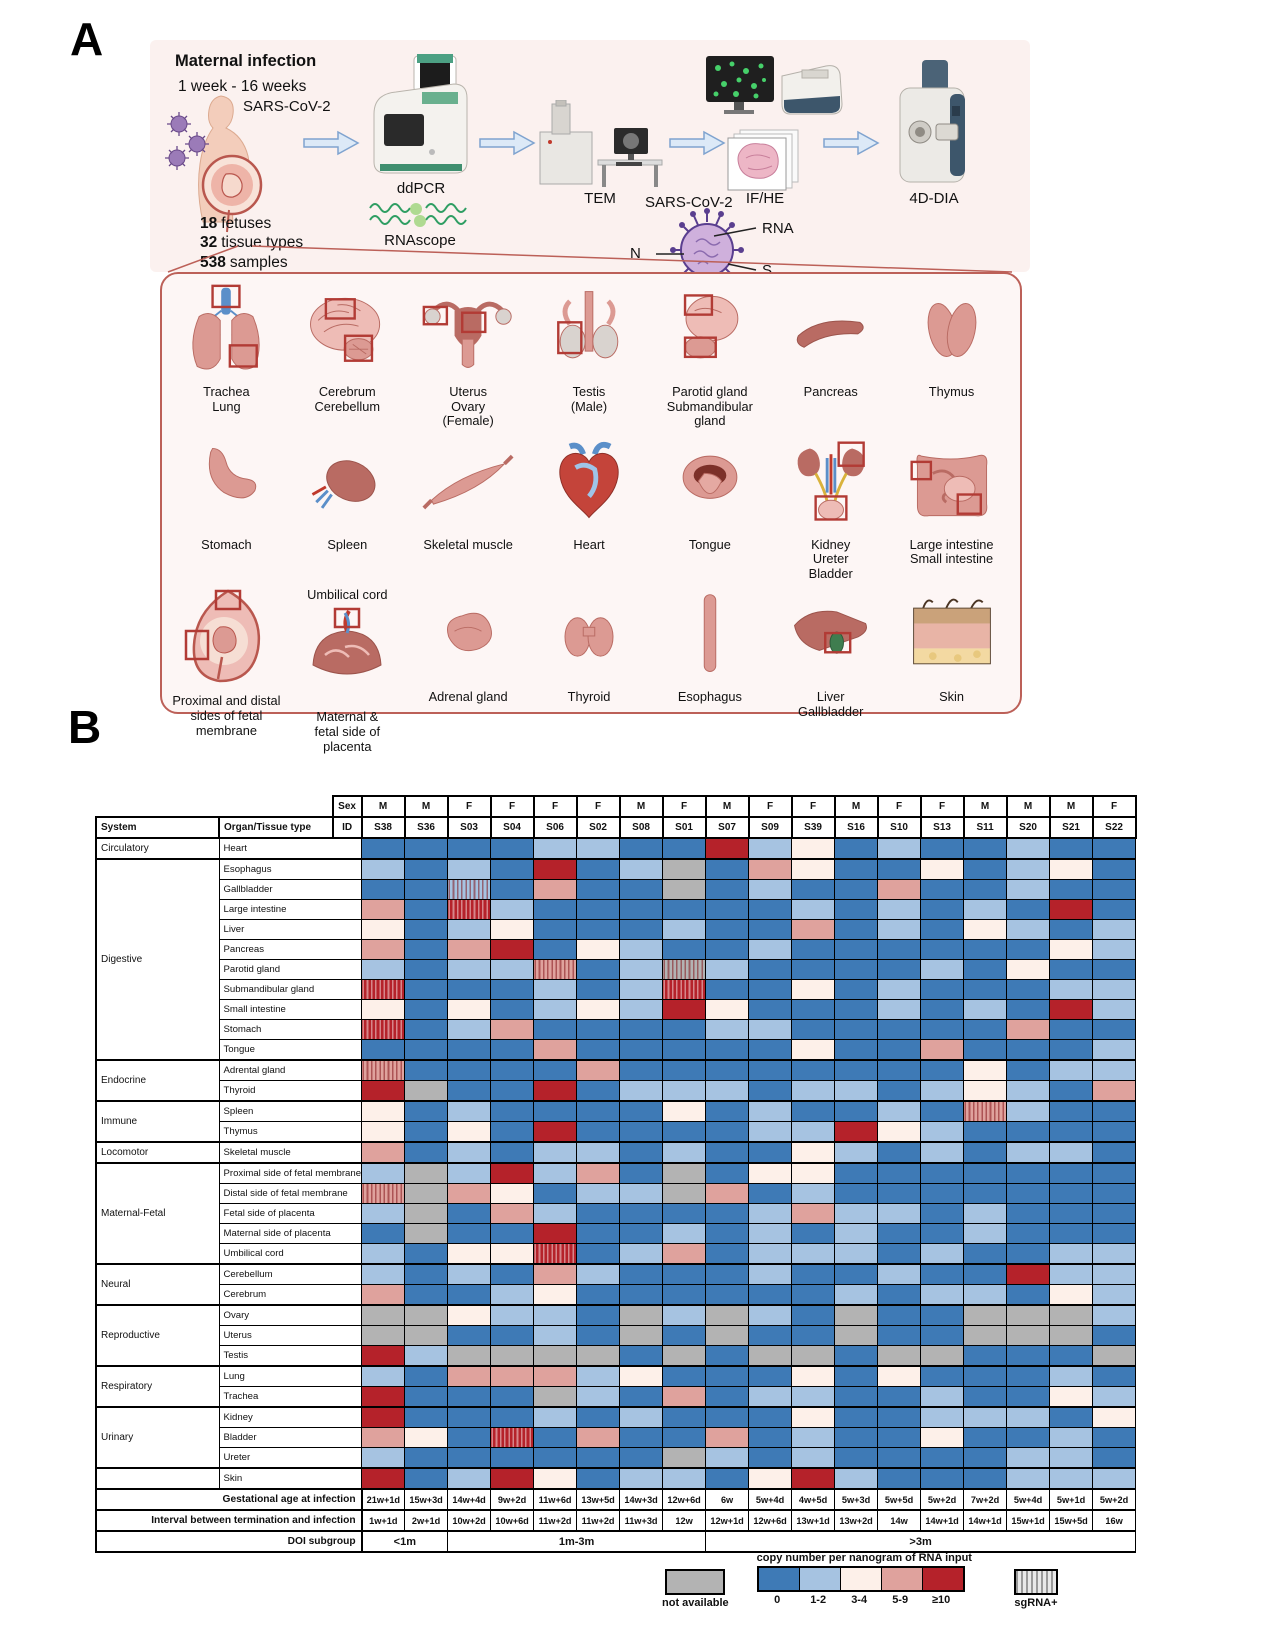 This screenshot has width=1268, height=1641. Describe the element at coordinates (157, 1121) in the screenshot. I see `system-label: Immune` at that location.